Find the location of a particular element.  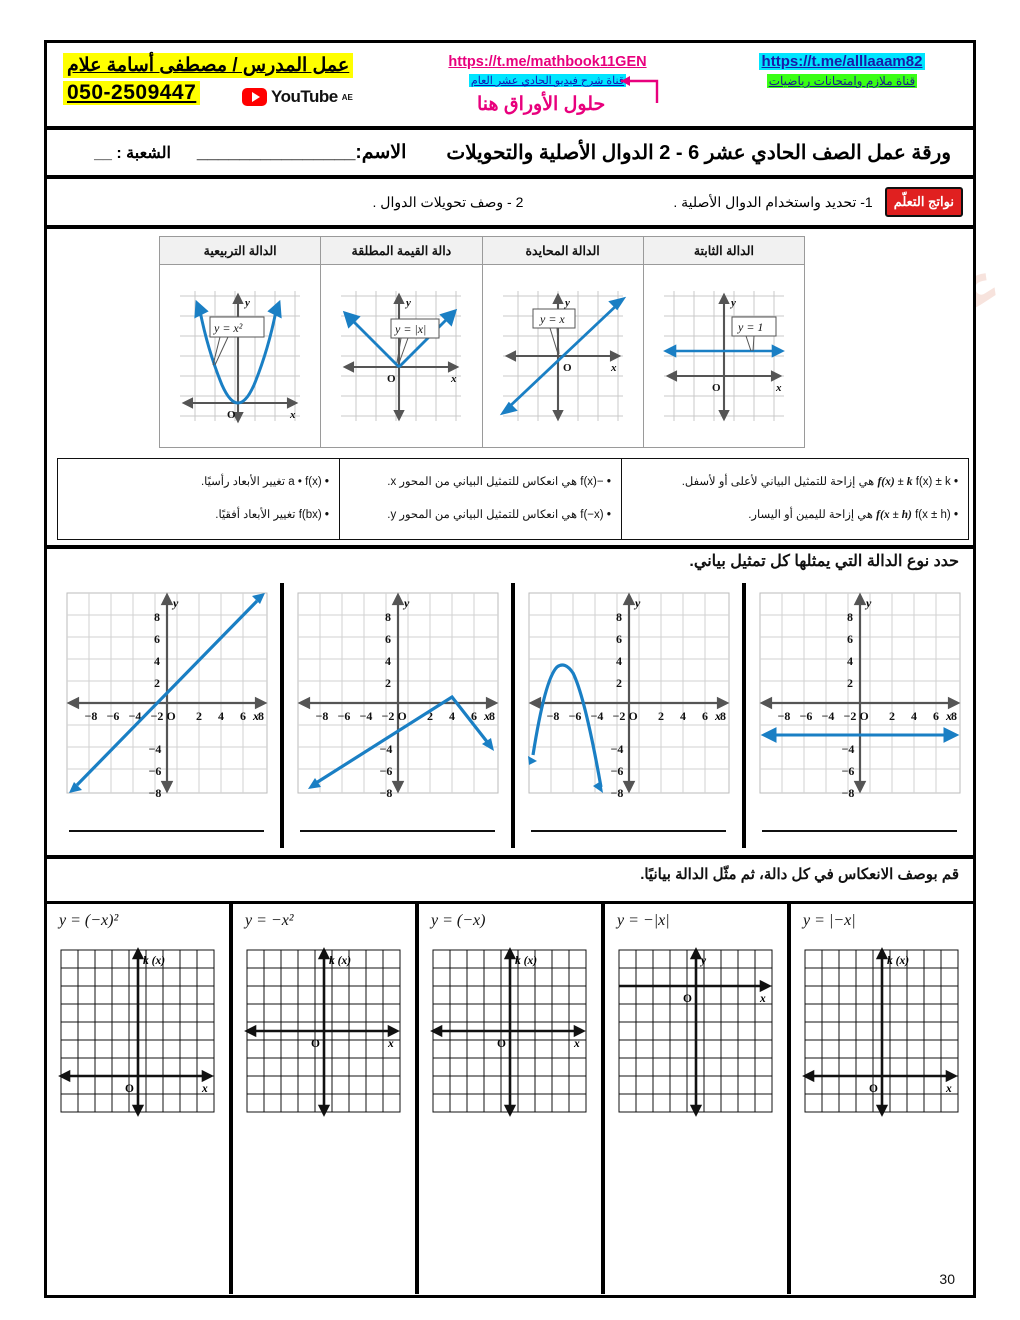

solutions-here-label: حلول الأوراق هنا is located at coordinates (541, 104).